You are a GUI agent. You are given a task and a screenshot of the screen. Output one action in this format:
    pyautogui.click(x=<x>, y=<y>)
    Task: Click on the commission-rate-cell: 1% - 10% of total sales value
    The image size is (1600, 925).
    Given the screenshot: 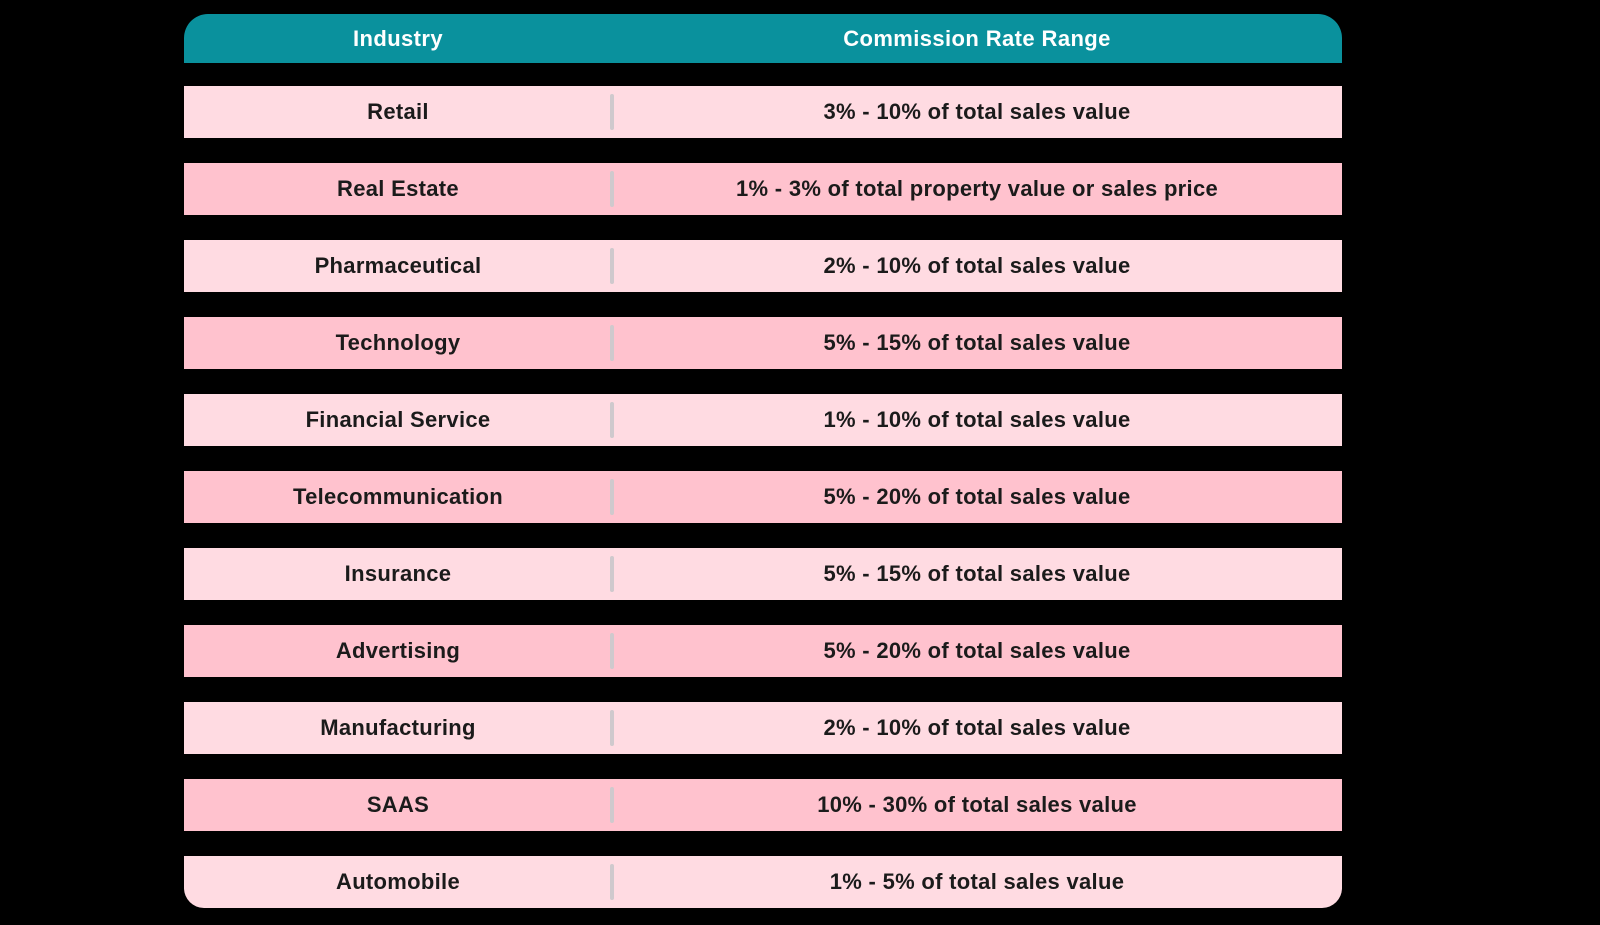 What is the action you would take?
    pyautogui.click(x=977, y=419)
    